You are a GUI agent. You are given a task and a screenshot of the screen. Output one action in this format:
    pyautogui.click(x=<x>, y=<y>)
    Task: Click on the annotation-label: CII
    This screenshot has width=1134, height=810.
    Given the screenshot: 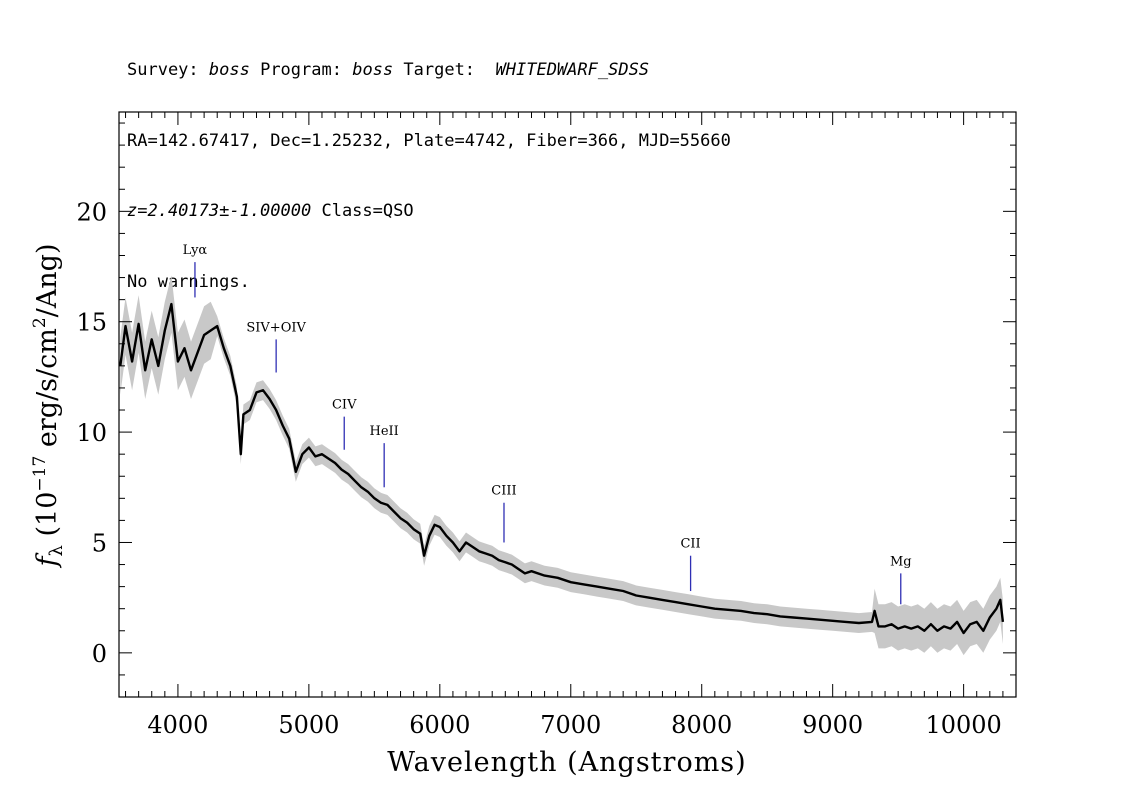 What is the action you would take?
    pyautogui.click(x=690, y=544)
    